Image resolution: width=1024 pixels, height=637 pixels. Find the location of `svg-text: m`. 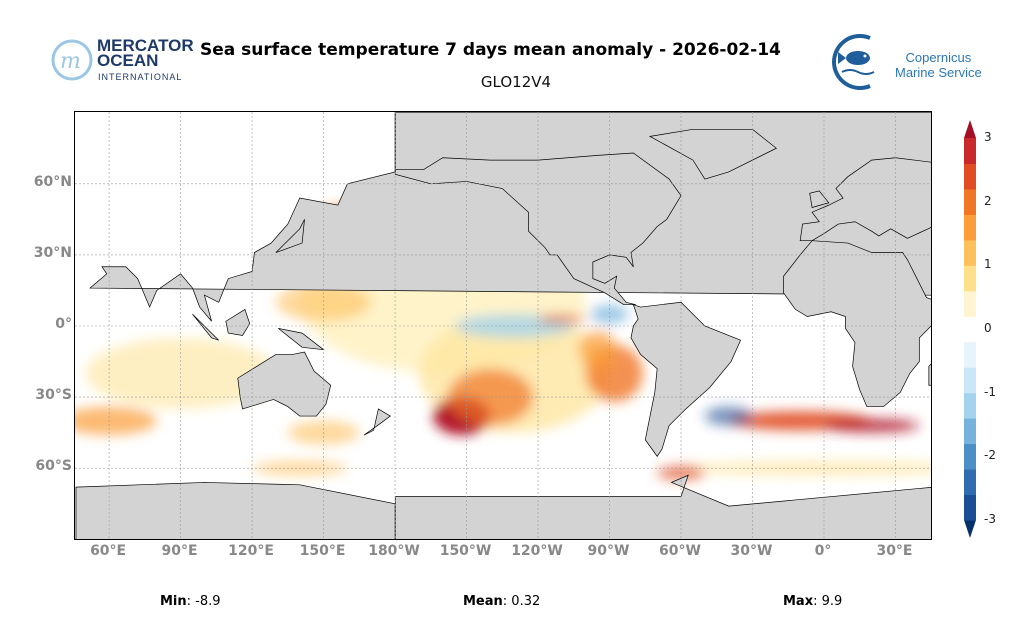

svg-text: m is located at coordinates (70, 61).